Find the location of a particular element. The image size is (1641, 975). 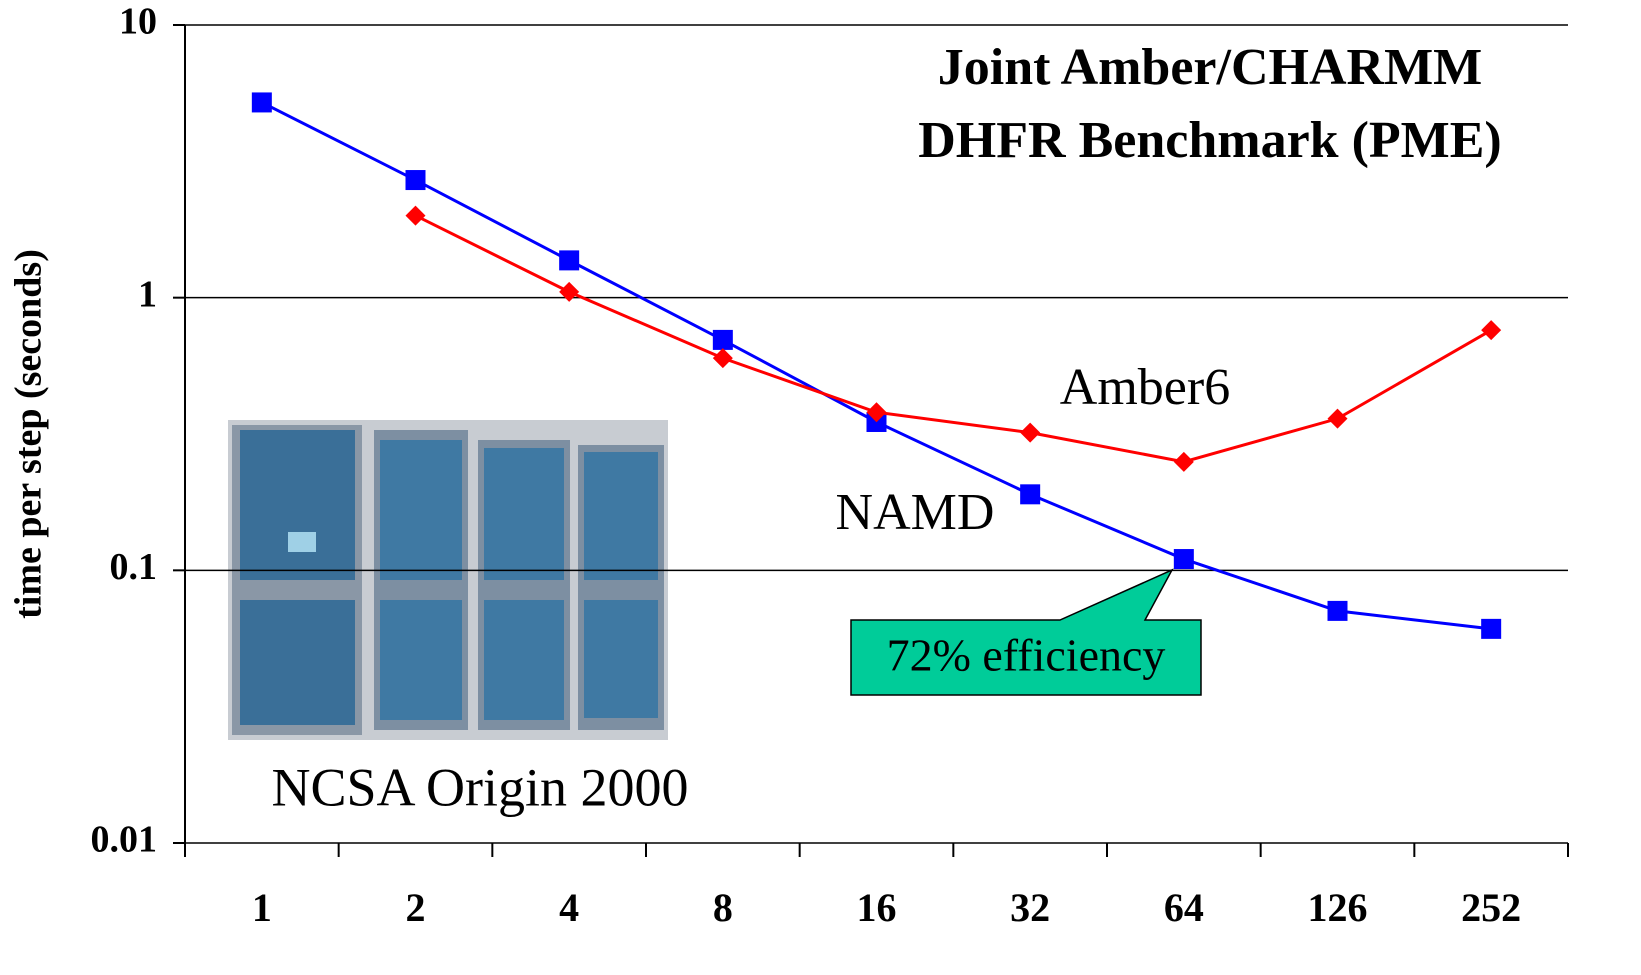

x-tick-label: 2 is located at coordinates (416, 907).